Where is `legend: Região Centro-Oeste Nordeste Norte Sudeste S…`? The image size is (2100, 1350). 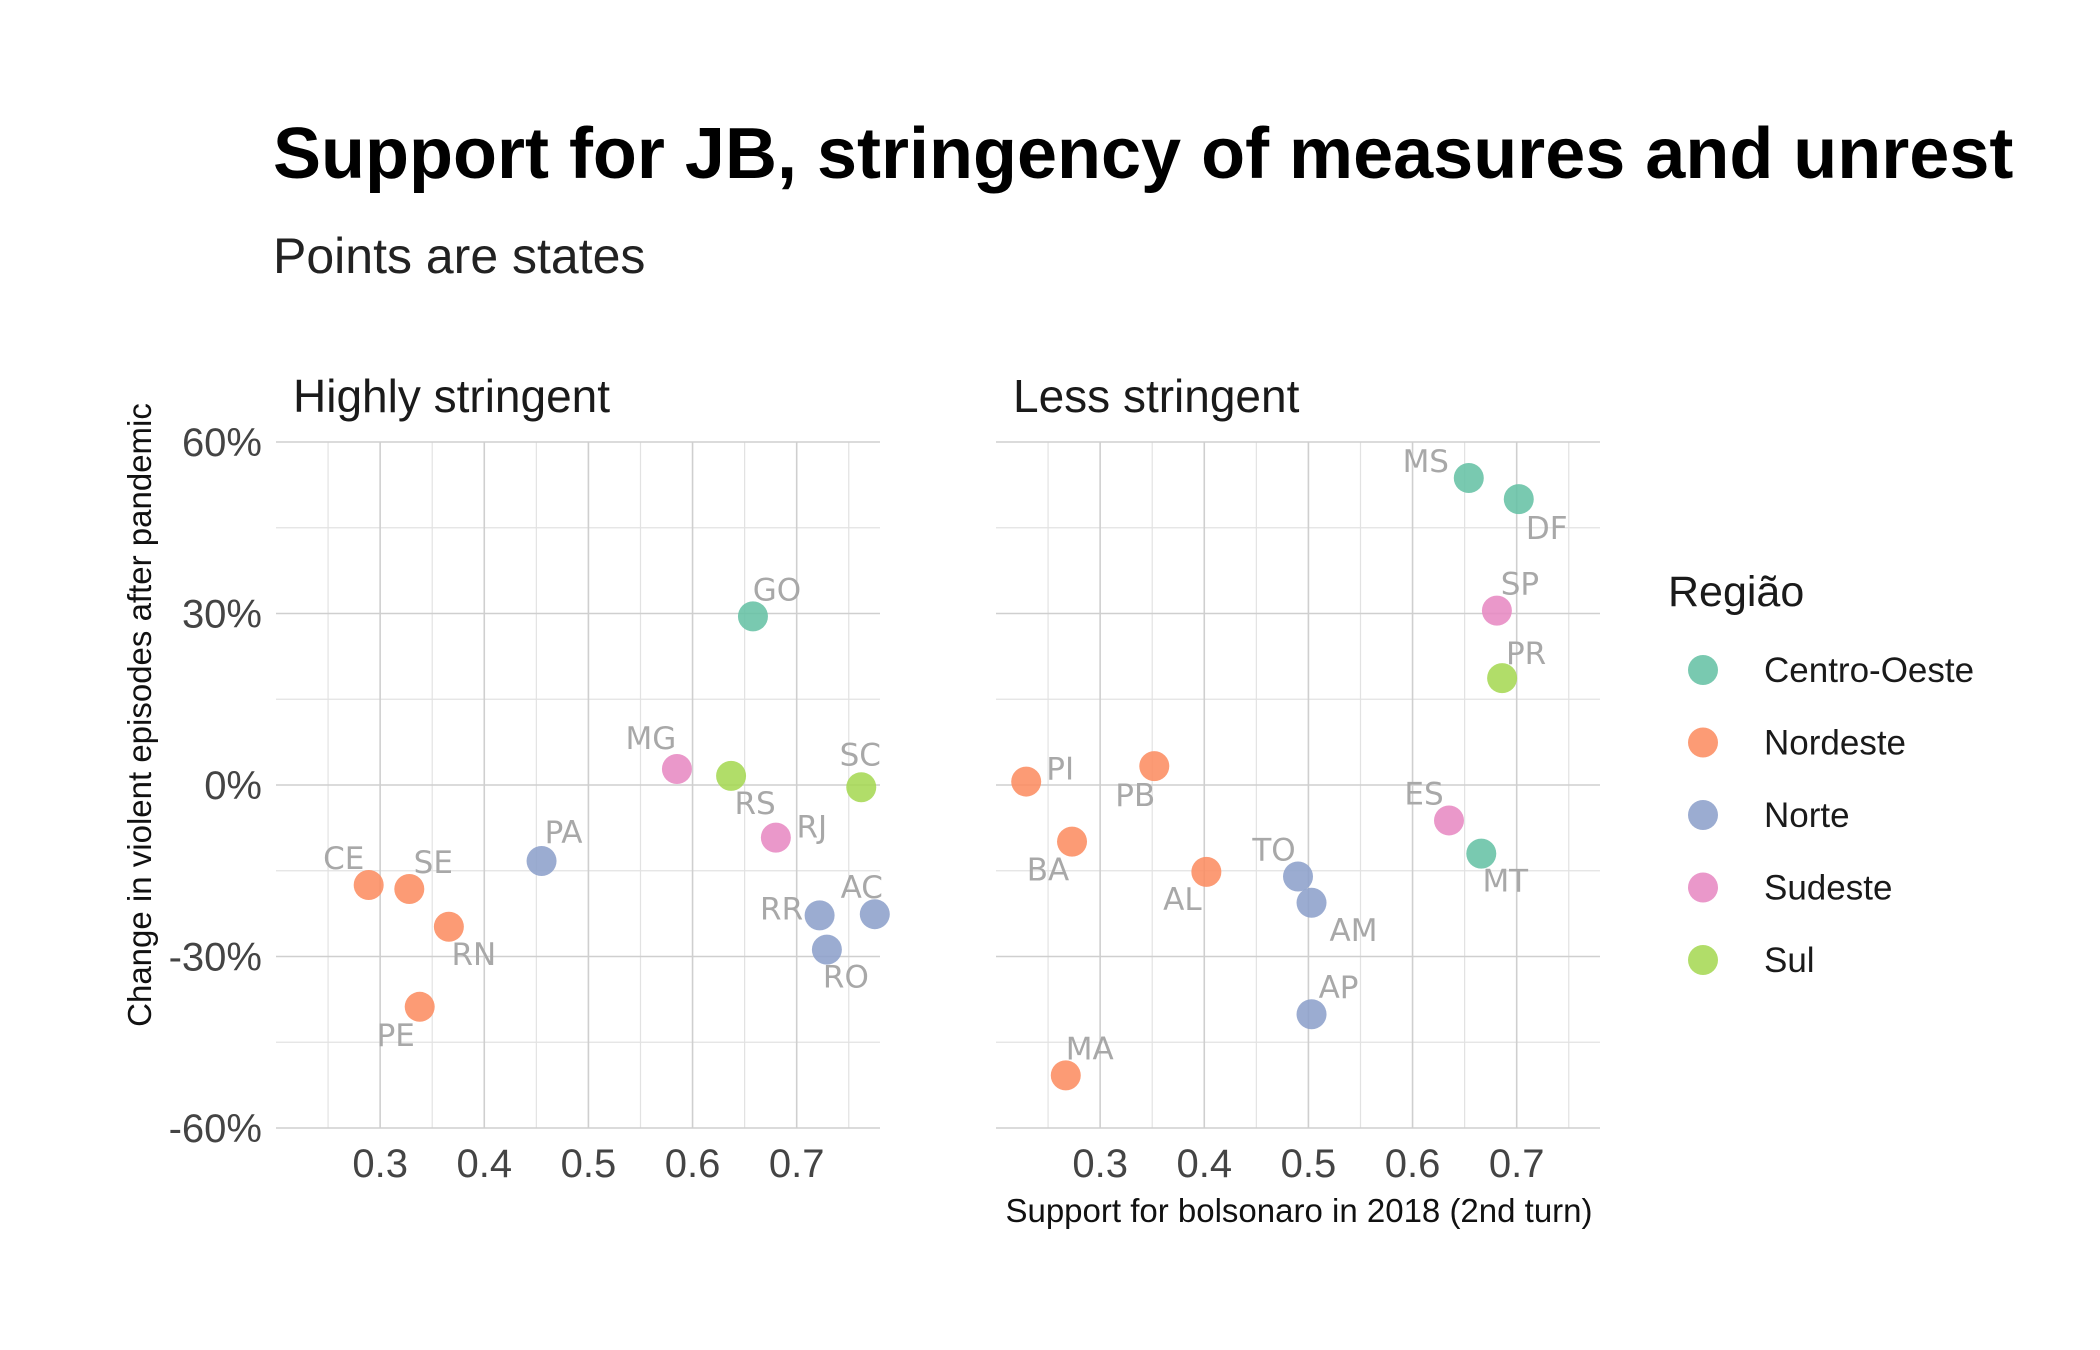
legend: Região Centro-Oeste Nordeste Norte Sudeste S… is located at coordinates (1821, 774).